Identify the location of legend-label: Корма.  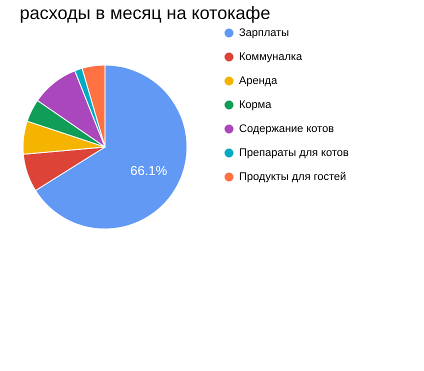
(255, 105).